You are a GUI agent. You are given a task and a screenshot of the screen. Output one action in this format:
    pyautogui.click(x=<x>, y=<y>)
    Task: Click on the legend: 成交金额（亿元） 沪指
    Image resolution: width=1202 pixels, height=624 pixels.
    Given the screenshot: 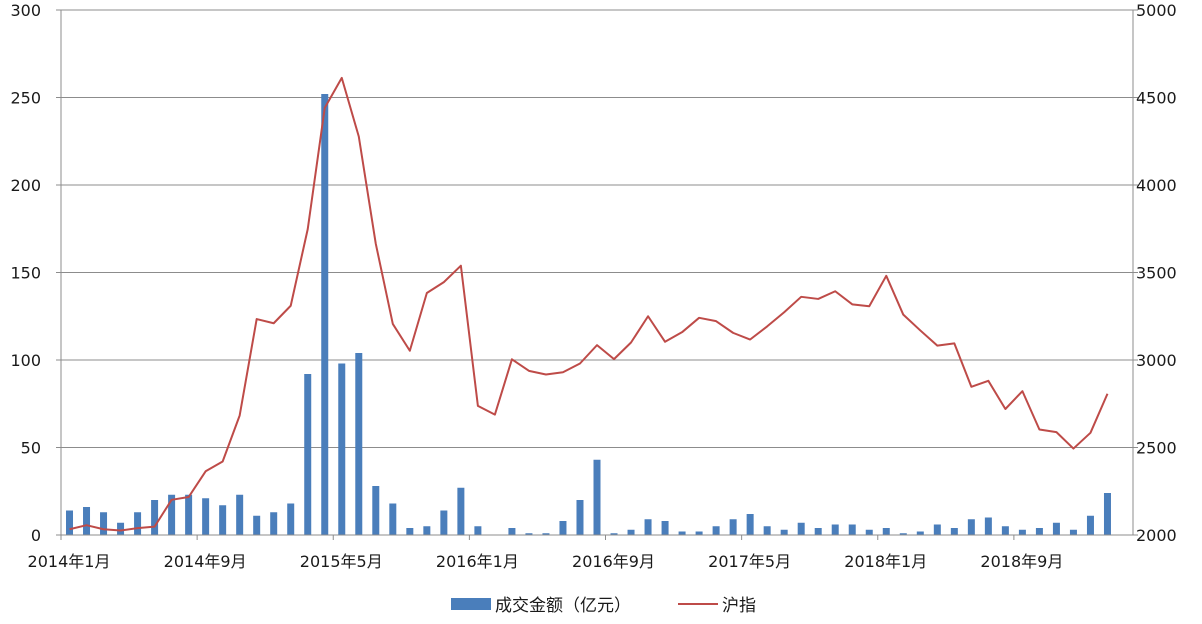 What is the action you would take?
    pyautogui.click(x=603, y=606)
    